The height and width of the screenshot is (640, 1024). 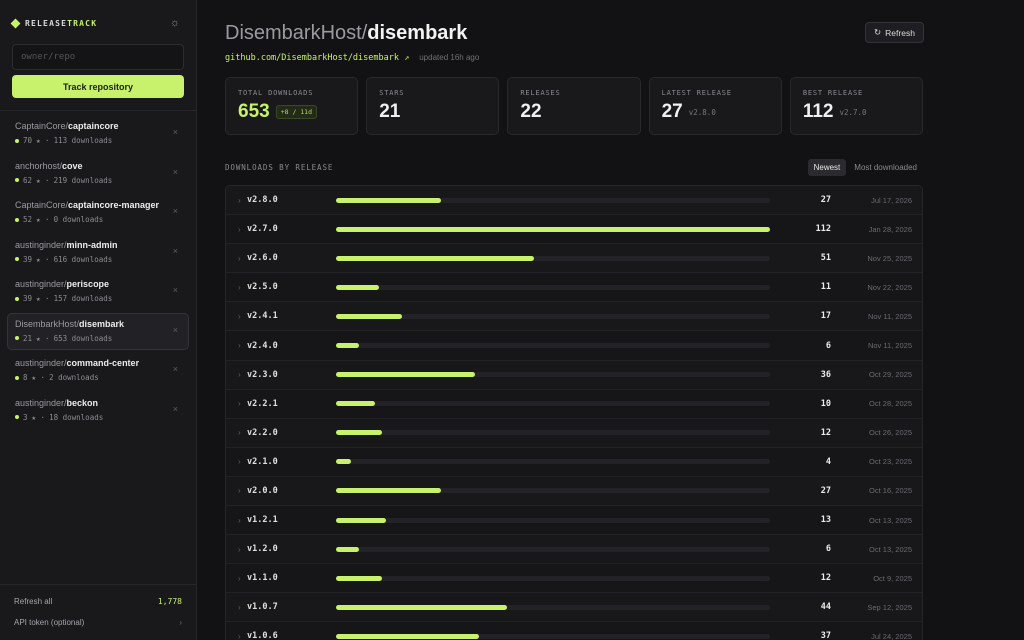 I want to click on release-row: › v1.2.1 13 Oct 13, 2025, so click(x=574, y=521).